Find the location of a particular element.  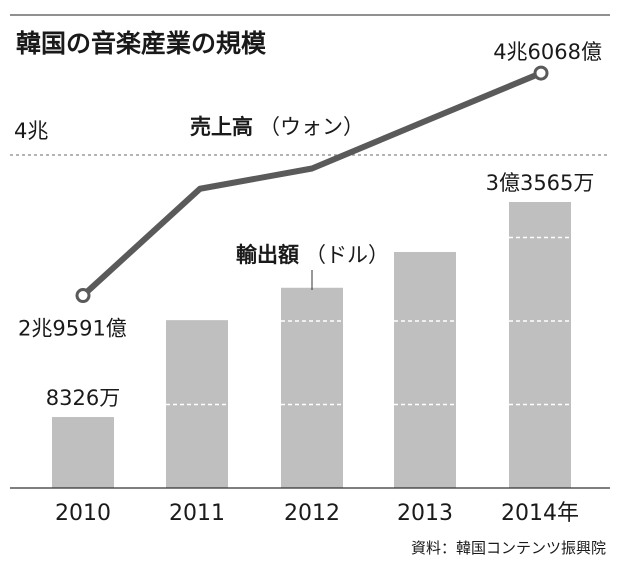

source-note: 資料：韓国コンテンツ振興院 is located at coordinates (508, 548).